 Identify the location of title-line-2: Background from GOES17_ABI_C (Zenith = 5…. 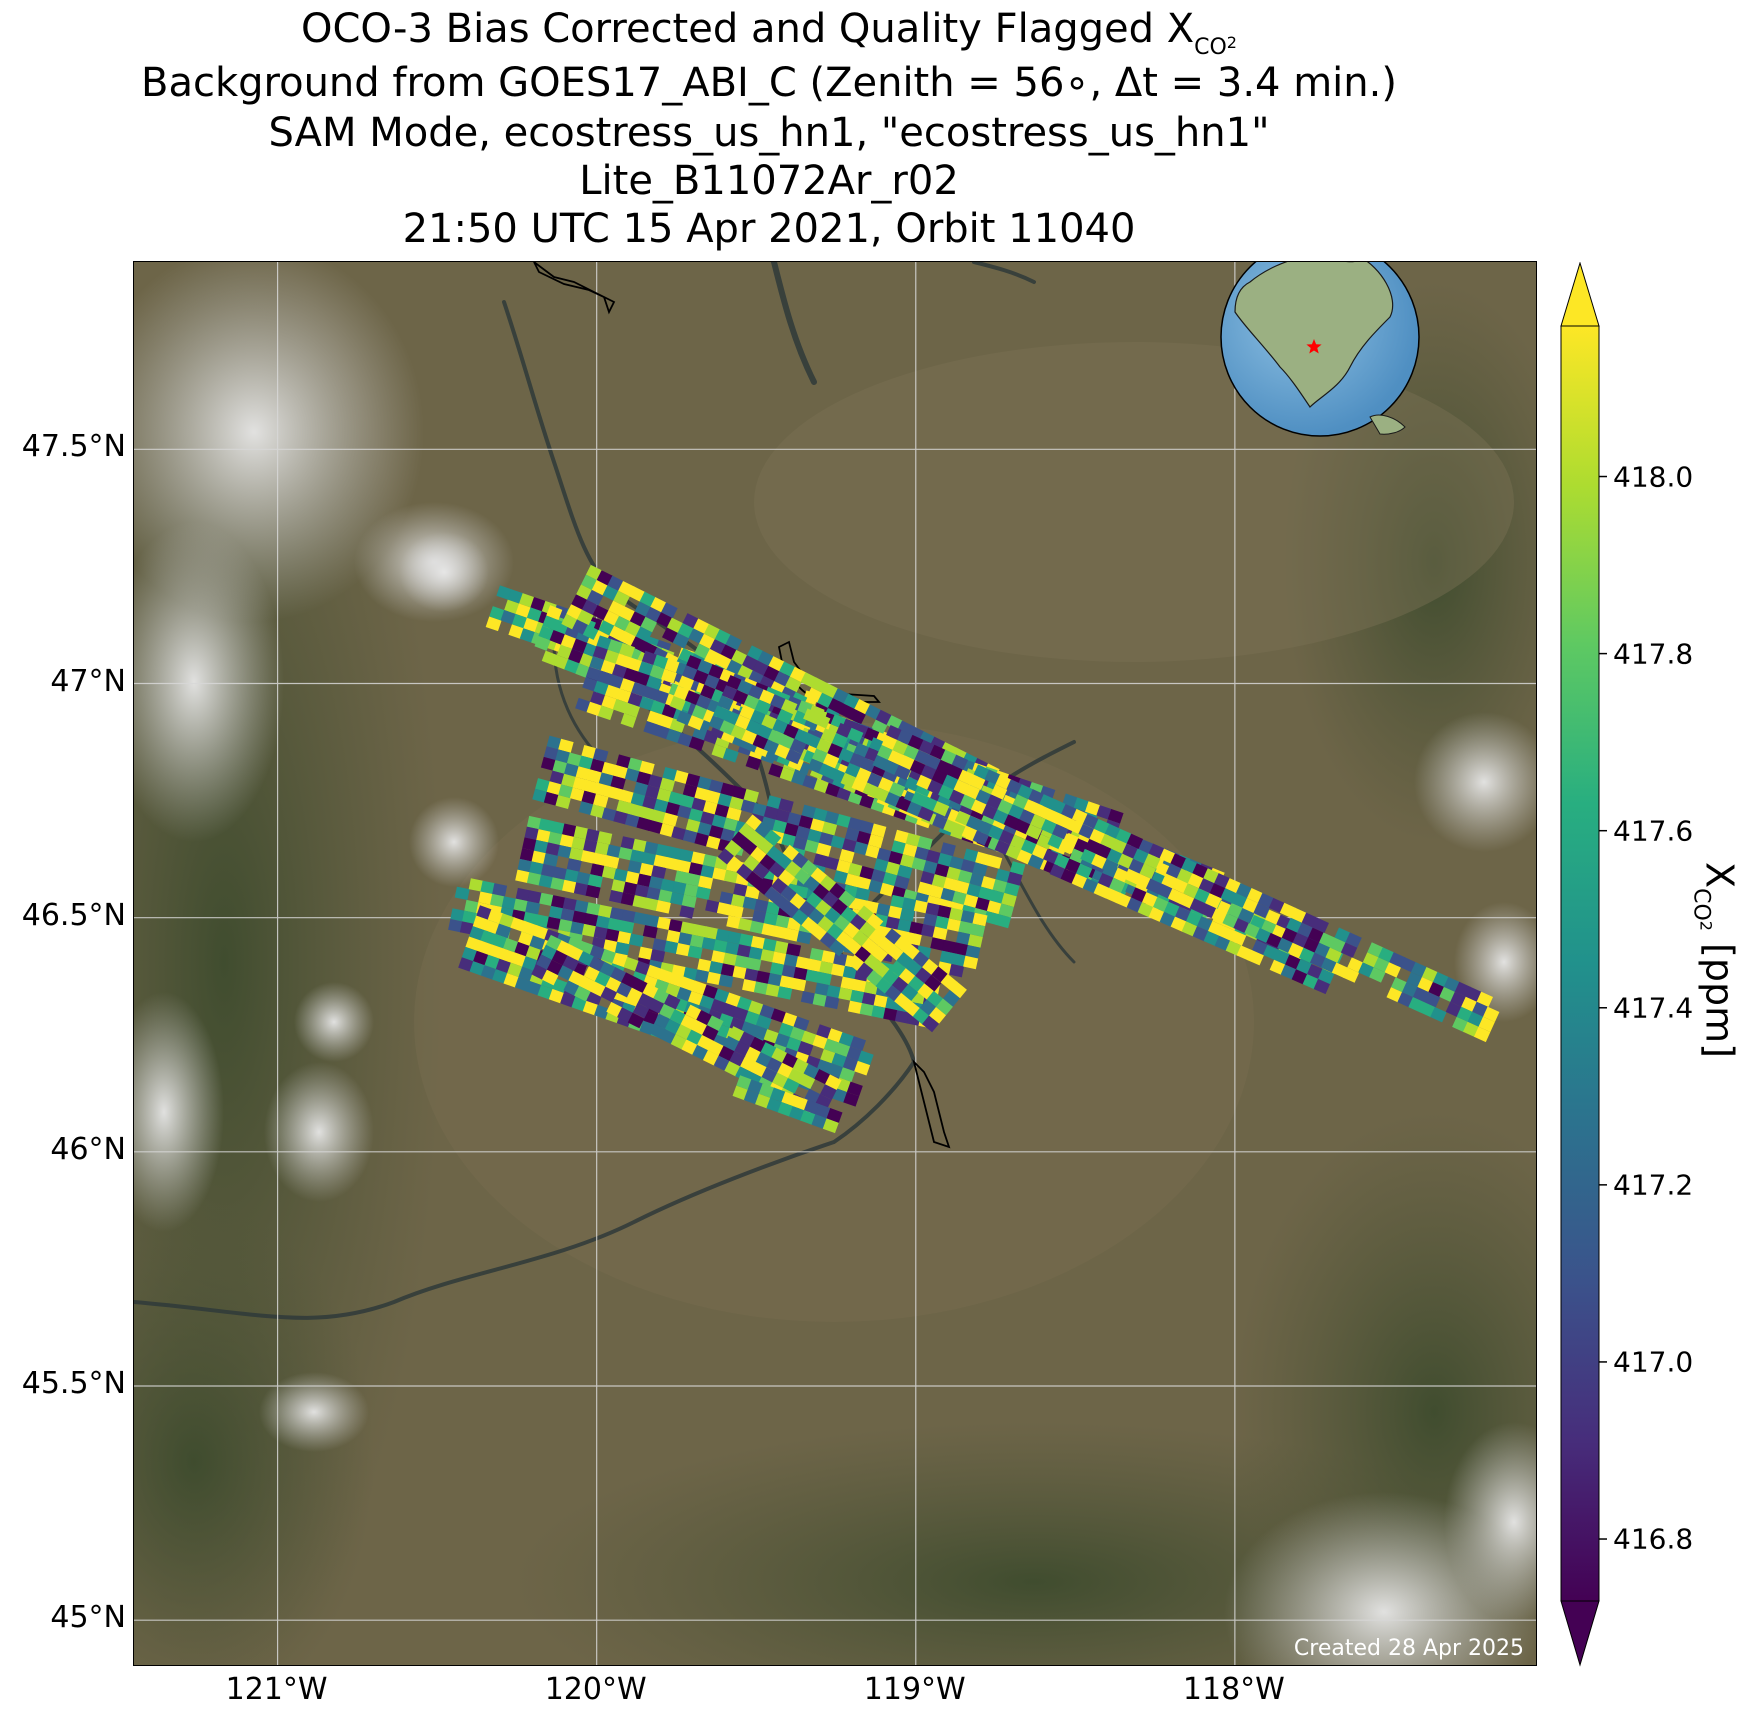
(769, 83).